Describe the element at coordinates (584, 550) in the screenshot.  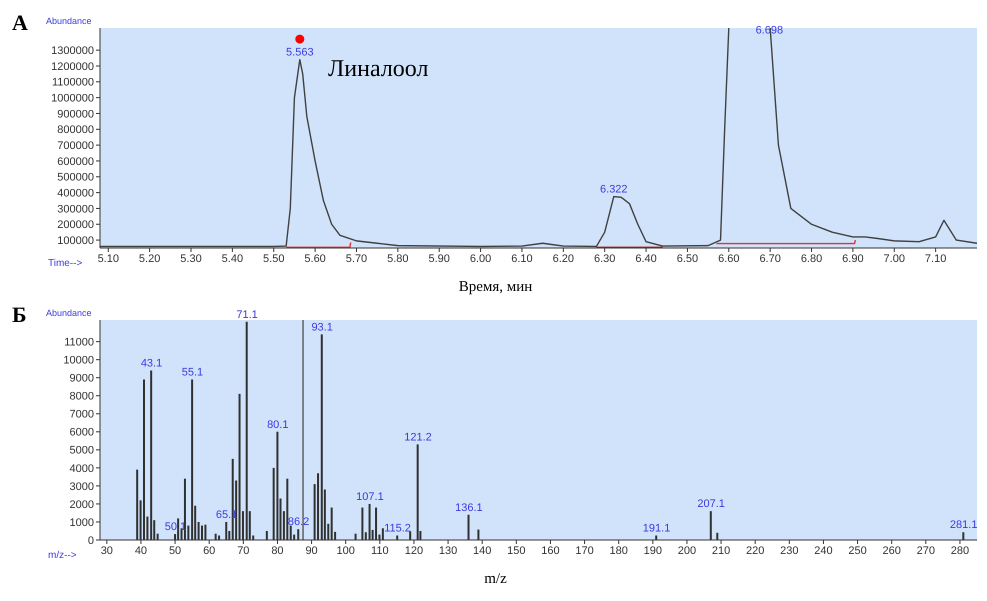
I see `x-tick-label: 170` at that location.